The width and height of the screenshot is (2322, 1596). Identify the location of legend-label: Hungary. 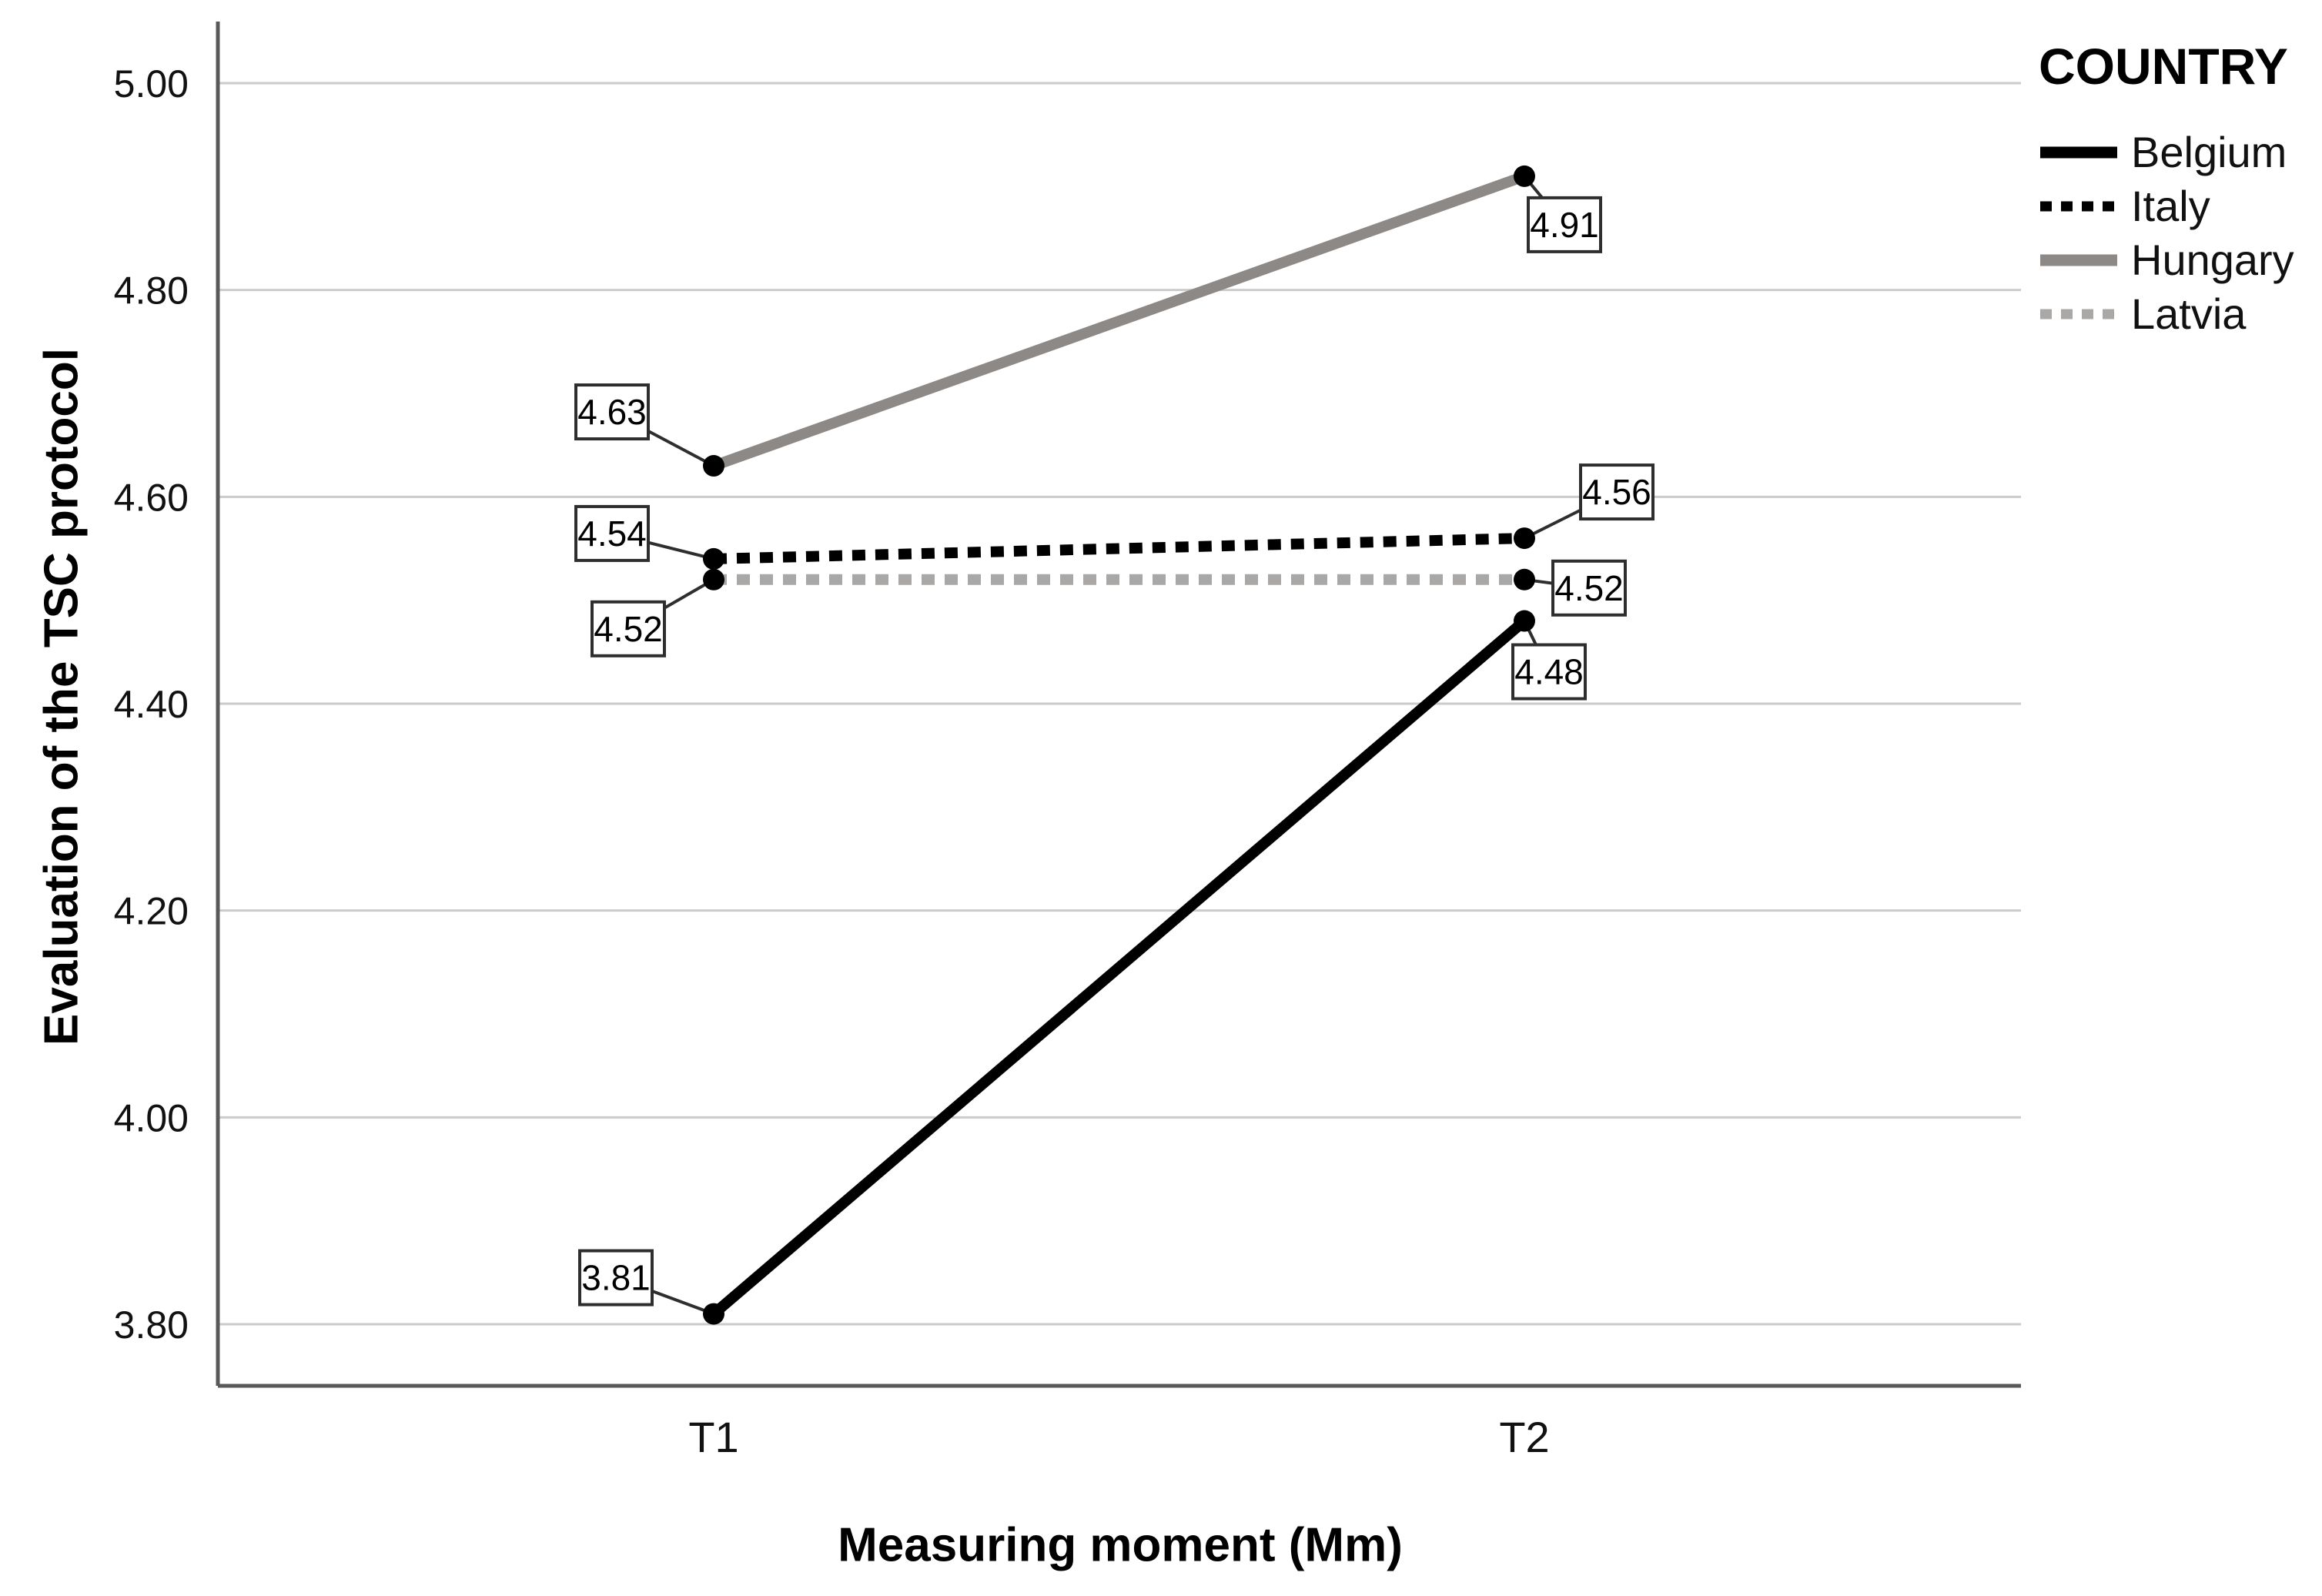
(2212, 260).